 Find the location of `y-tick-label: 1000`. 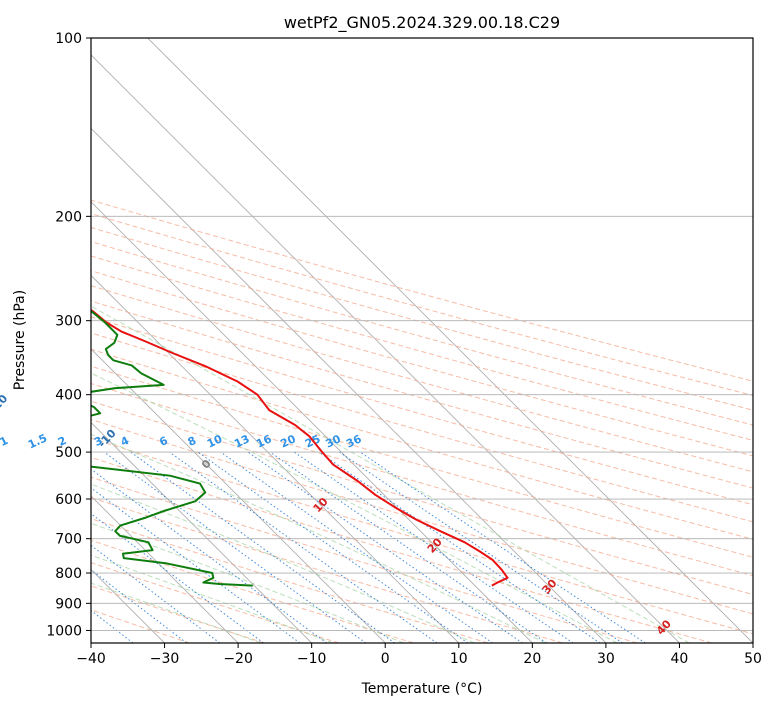

y-tick-label: 1000 is located at coordinates (64, 631).